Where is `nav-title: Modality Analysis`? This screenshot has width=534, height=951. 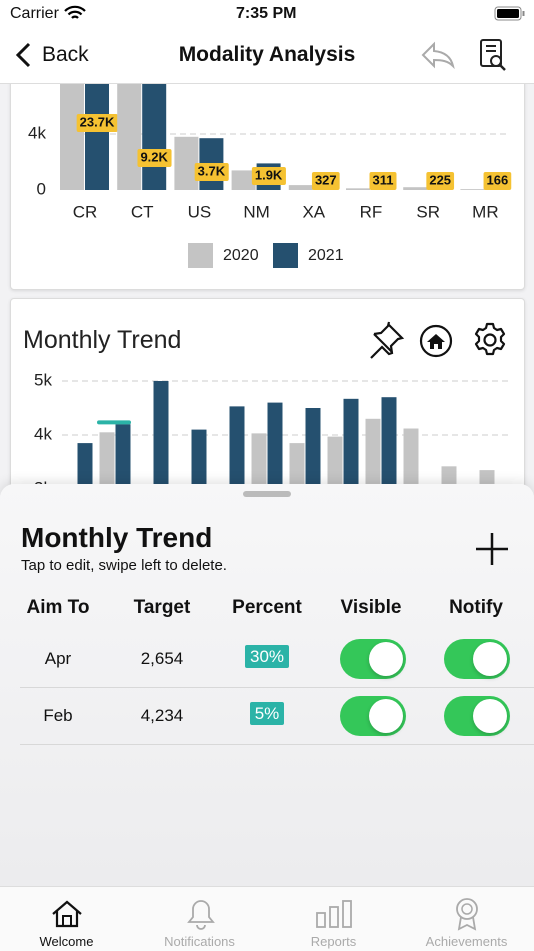
nav-title: Modality Analysis is located at coordinates (267, 54).